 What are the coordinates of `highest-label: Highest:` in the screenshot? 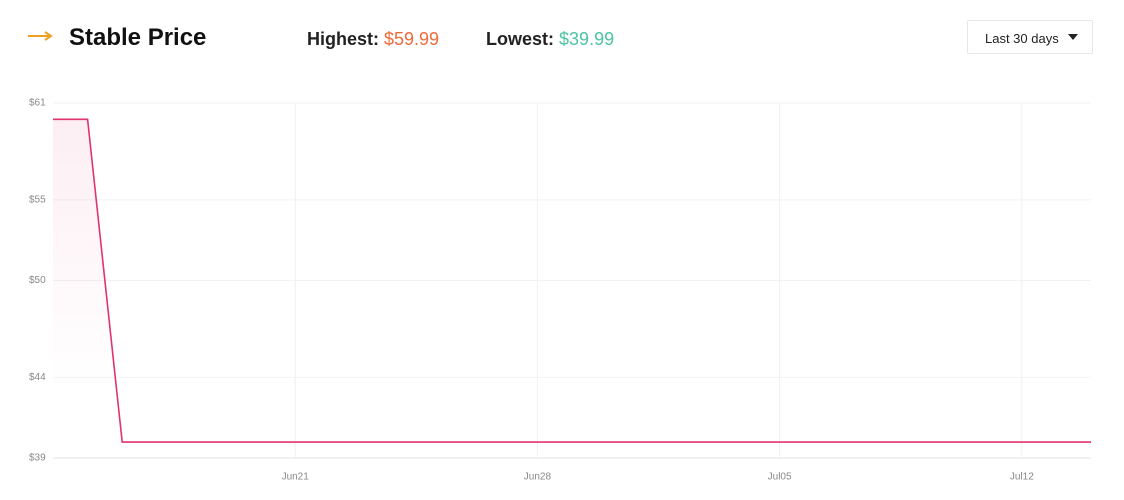 It's located at (343, 39).